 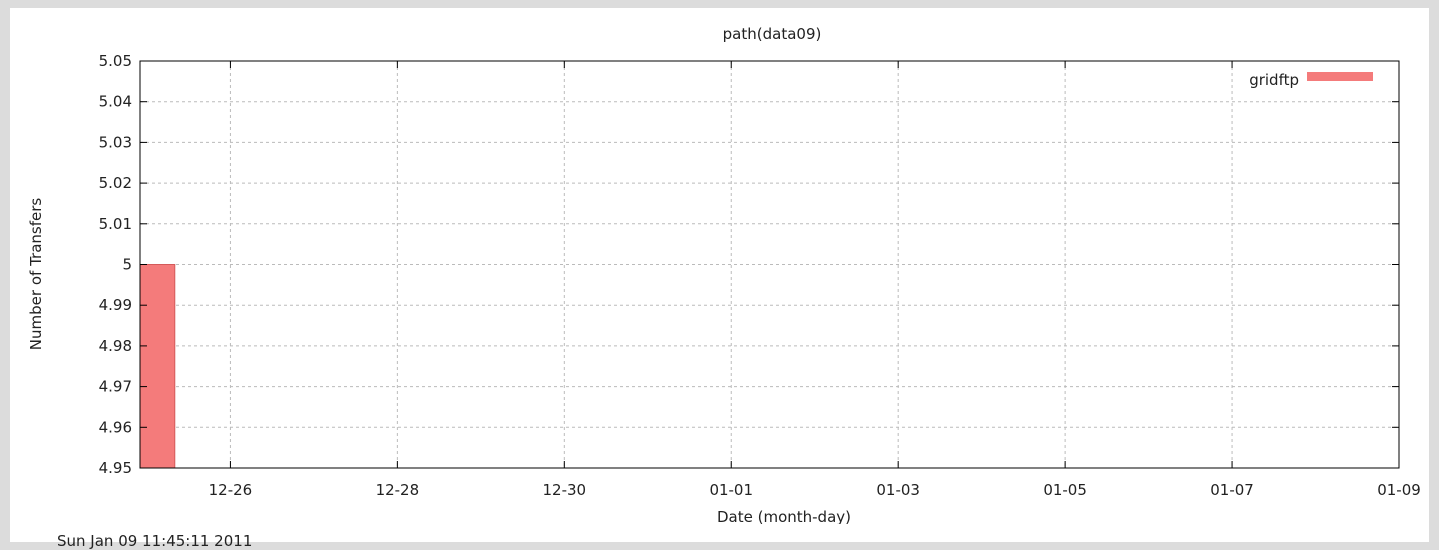 I want to click on y-tick-label: 4.98, so click(x=115, y=346).